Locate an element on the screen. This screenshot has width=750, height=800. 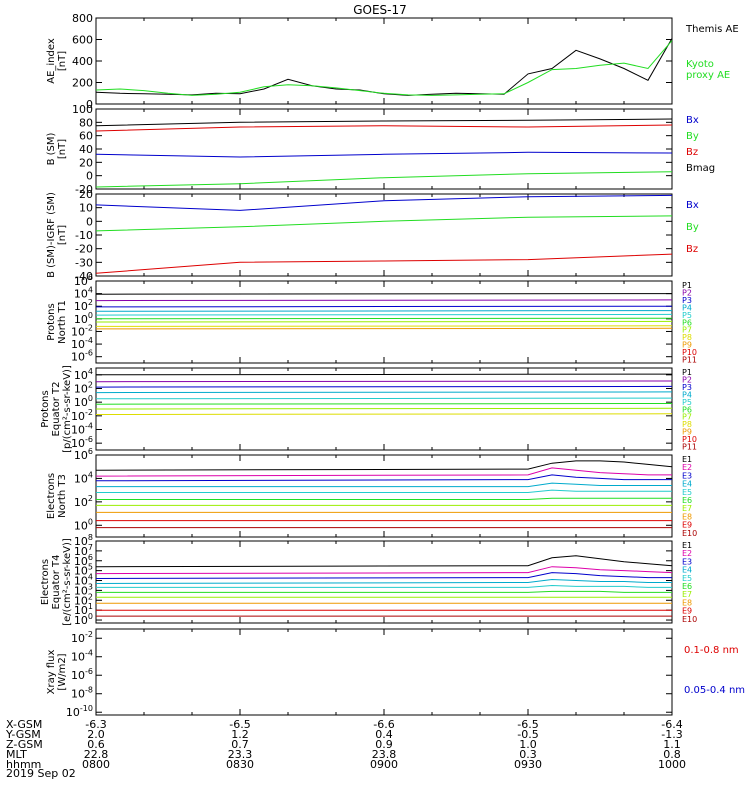
footer-value: 22.8 is located at coordinates (96, 754).